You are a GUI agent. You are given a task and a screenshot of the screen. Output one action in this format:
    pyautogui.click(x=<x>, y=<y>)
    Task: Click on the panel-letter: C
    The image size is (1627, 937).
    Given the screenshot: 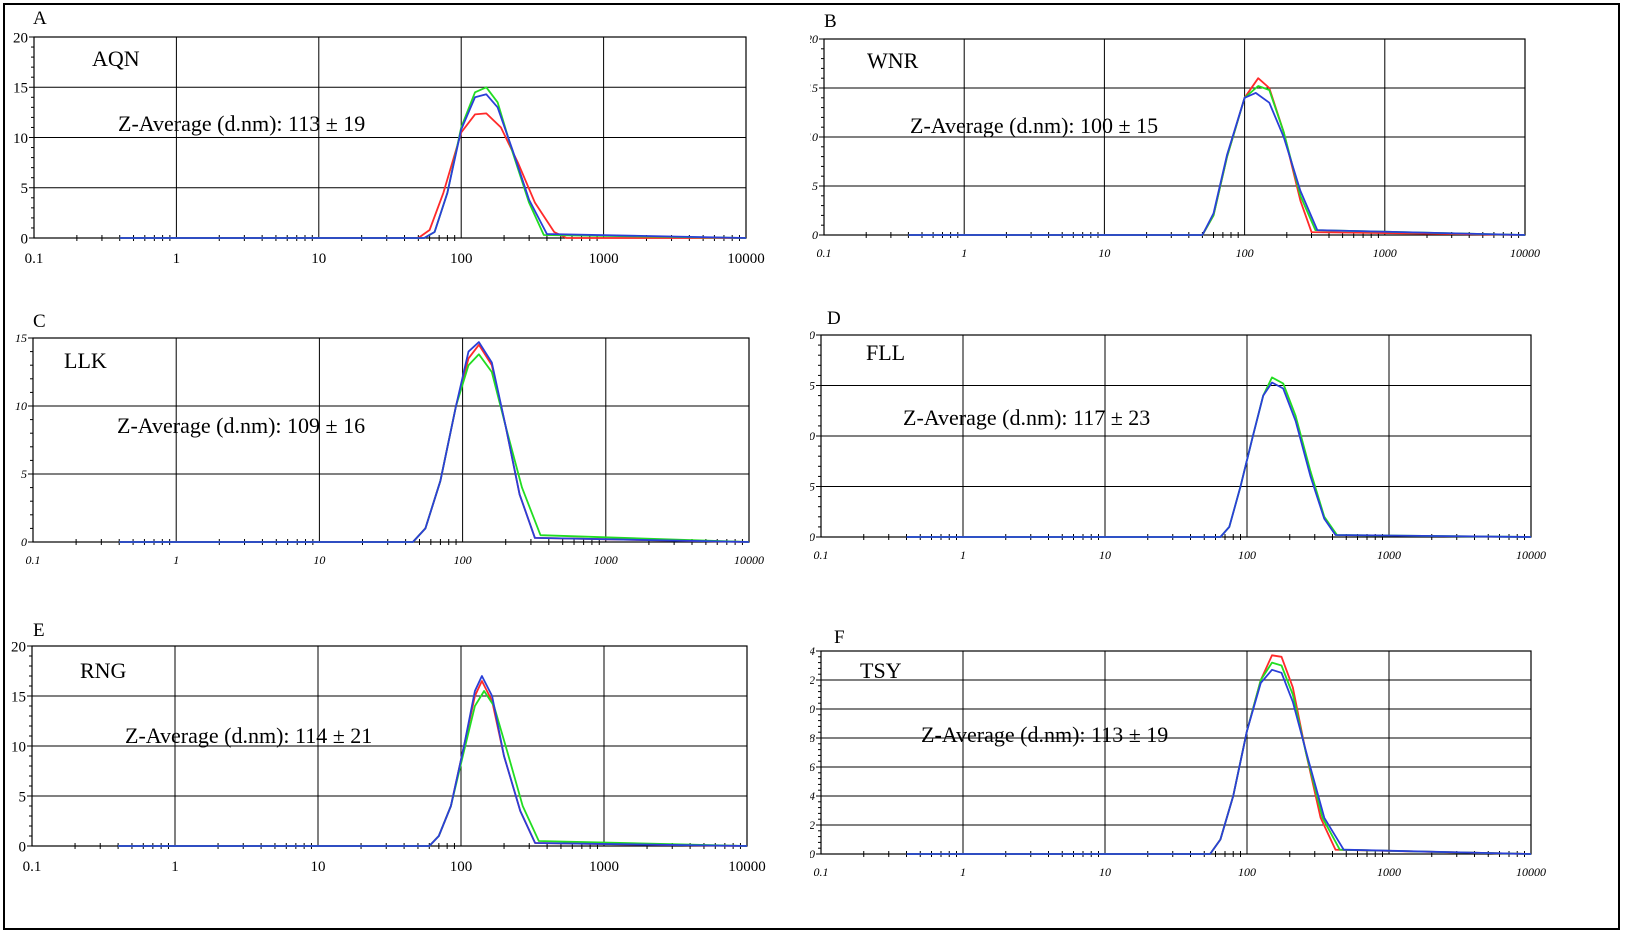 What is the action you would take?
    pyautogui.click(x=39, y=321)
    